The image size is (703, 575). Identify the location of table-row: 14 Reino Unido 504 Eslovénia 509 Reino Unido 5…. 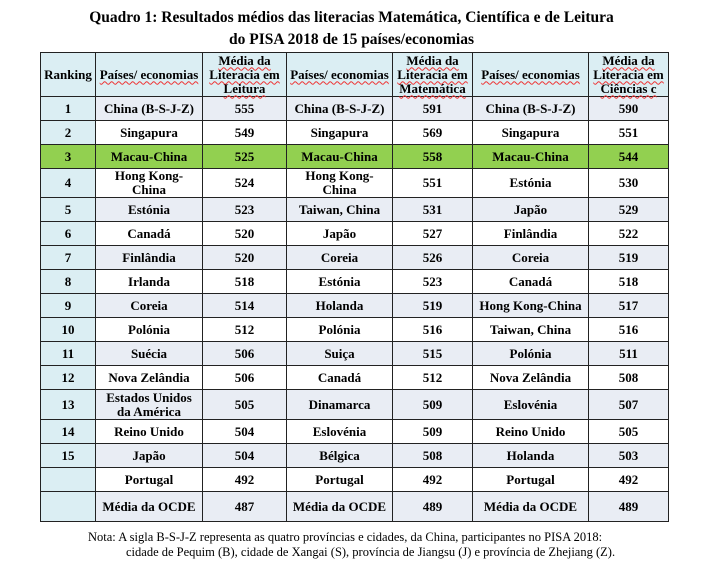
(354, 431).